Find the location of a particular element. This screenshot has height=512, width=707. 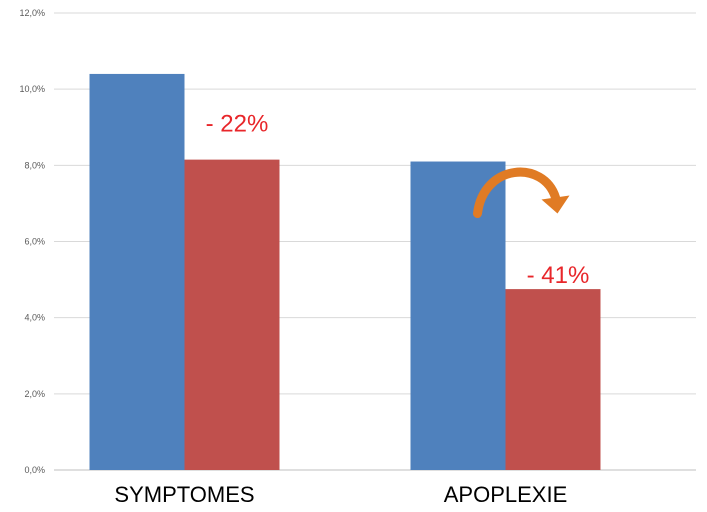

curved-arrow-icon is located at coordinates (521, 193).